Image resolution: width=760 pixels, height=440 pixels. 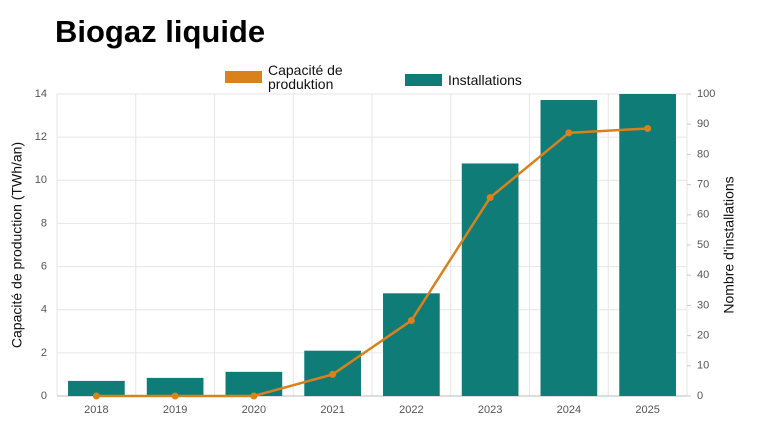 What do you see at coordinates (490, 410) in the screenshot?
I see `x-tick-label: 2023` at bounding box center [490, 410].